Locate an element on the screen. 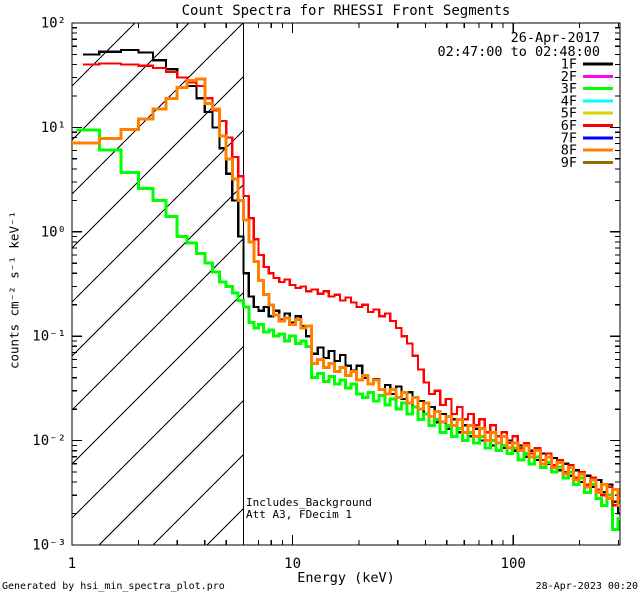  plot-title: Count Spectra for RHESSI Front Segments is located at coordinates (346, 11).